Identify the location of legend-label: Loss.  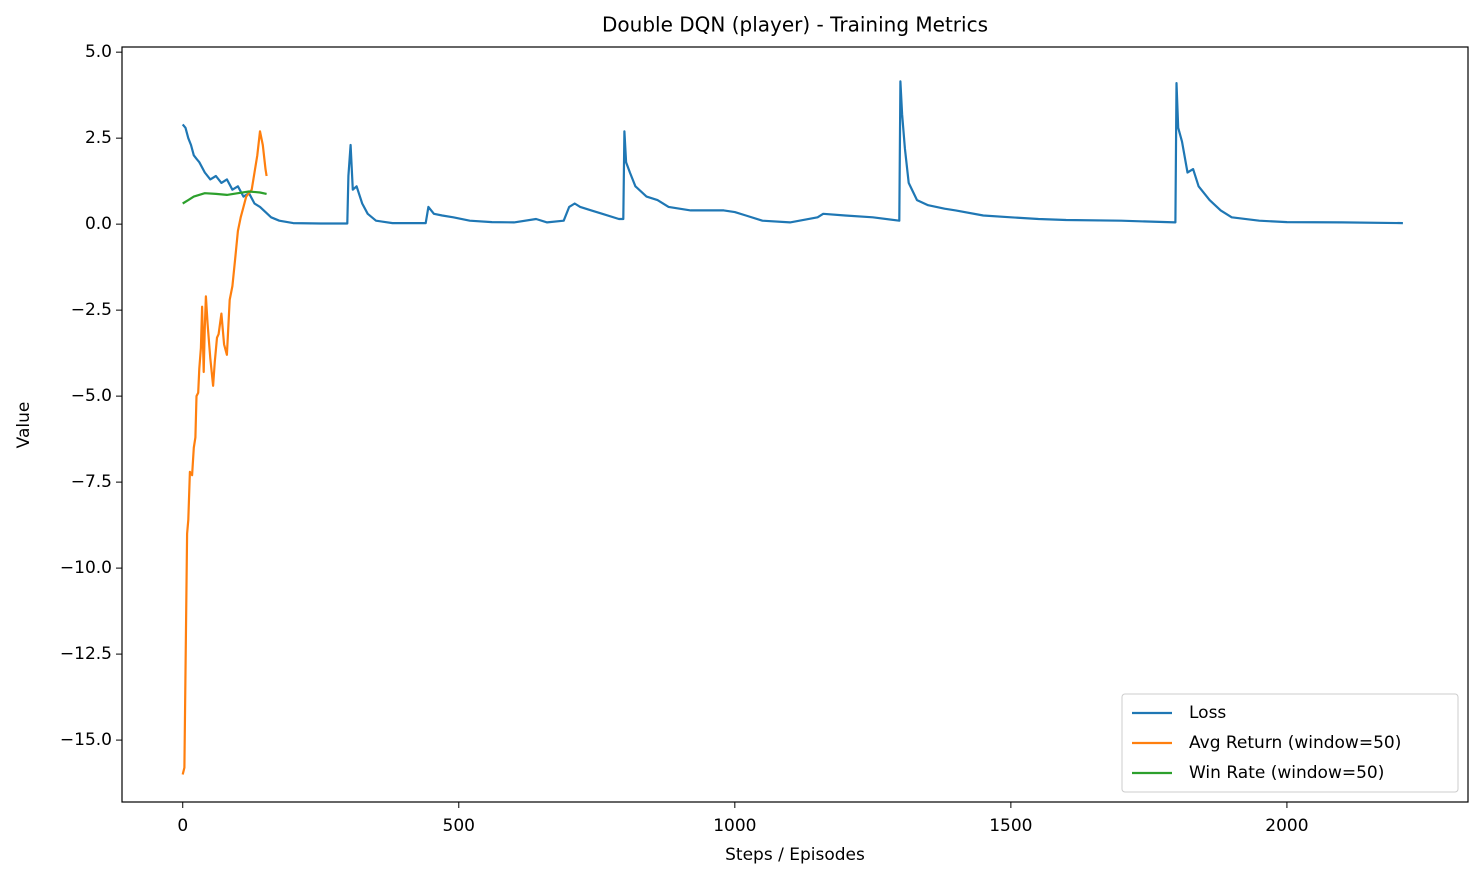
(1207, 713).